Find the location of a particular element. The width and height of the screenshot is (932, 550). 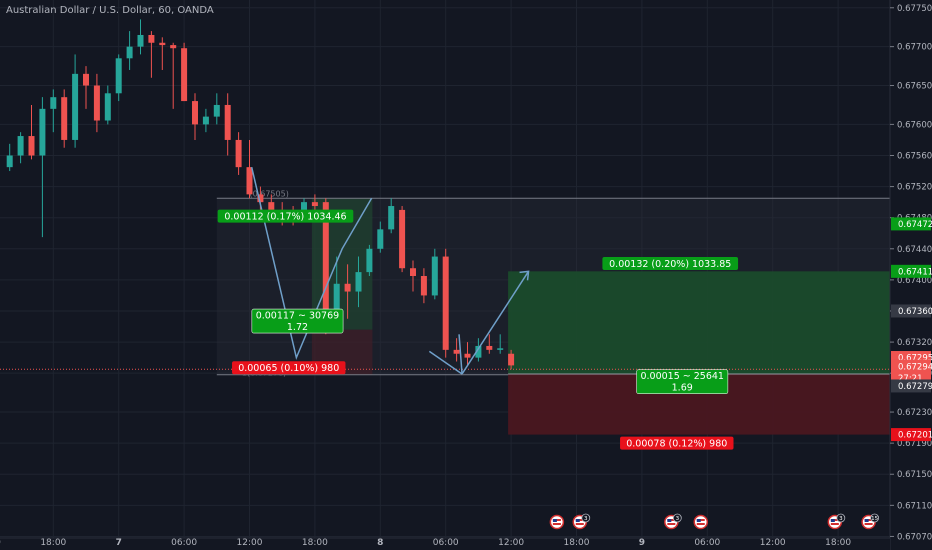

range-top-label: (0.67505) is located at coordinates (269, 193).